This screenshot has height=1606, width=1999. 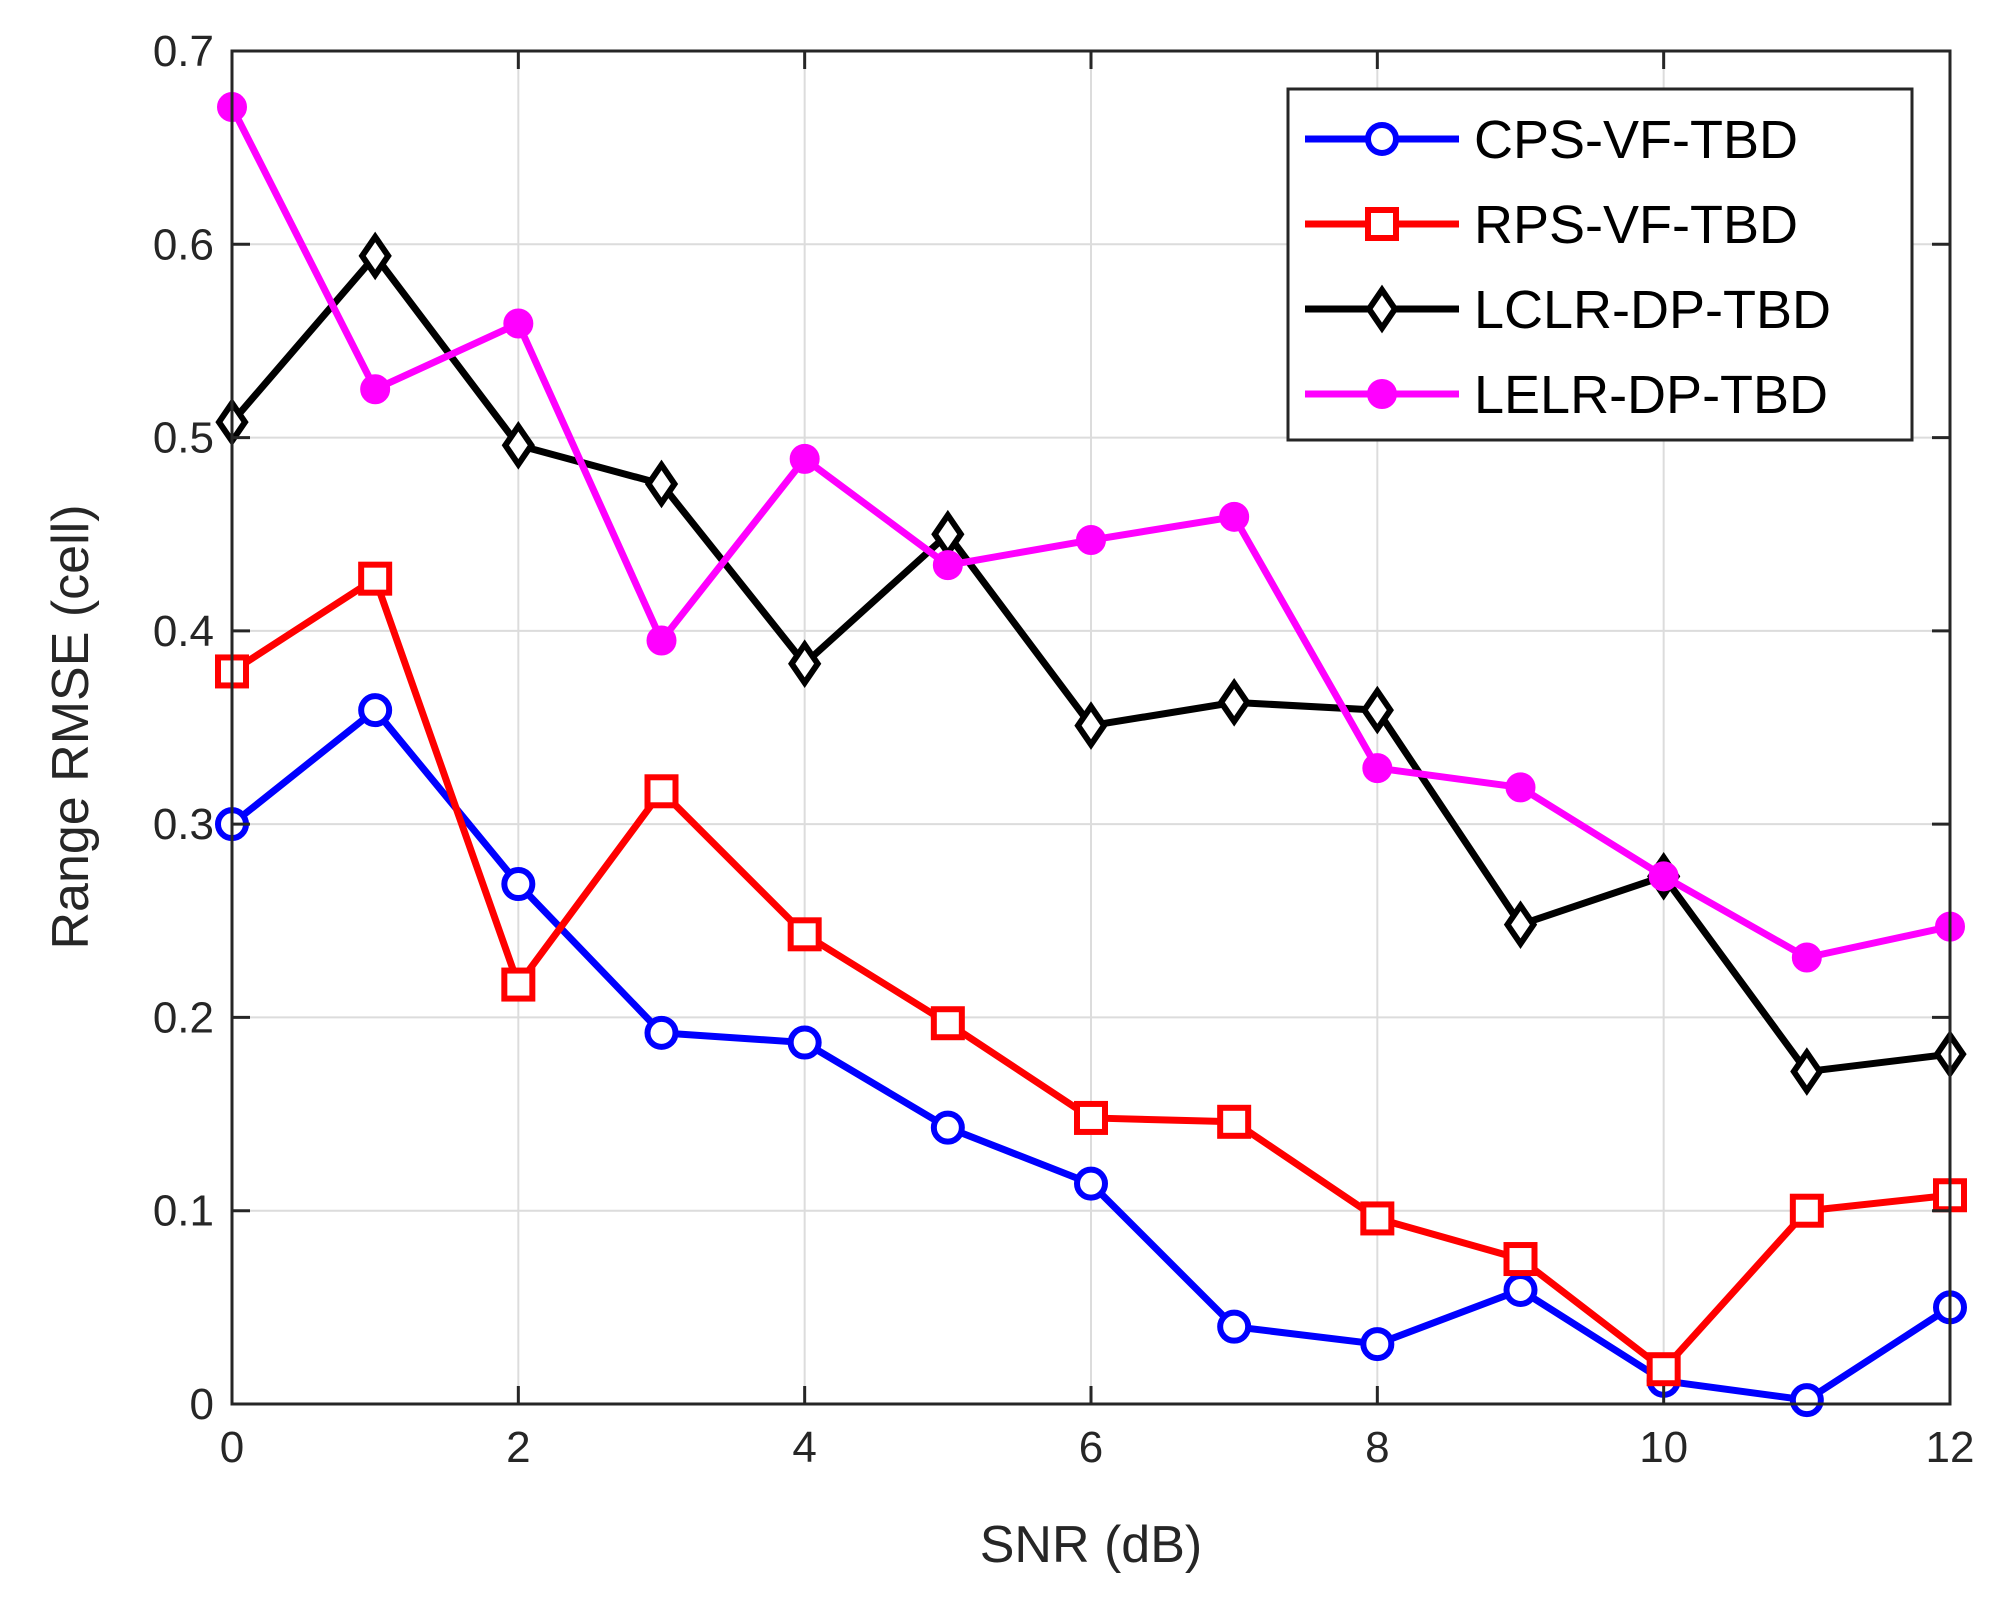 What do you see at coordinates (1652, 310) in the screenshot?
I see `legend-label-lclr-dp-tbd: LCLR-DP-TBD` at bounding box center [1652, 310].